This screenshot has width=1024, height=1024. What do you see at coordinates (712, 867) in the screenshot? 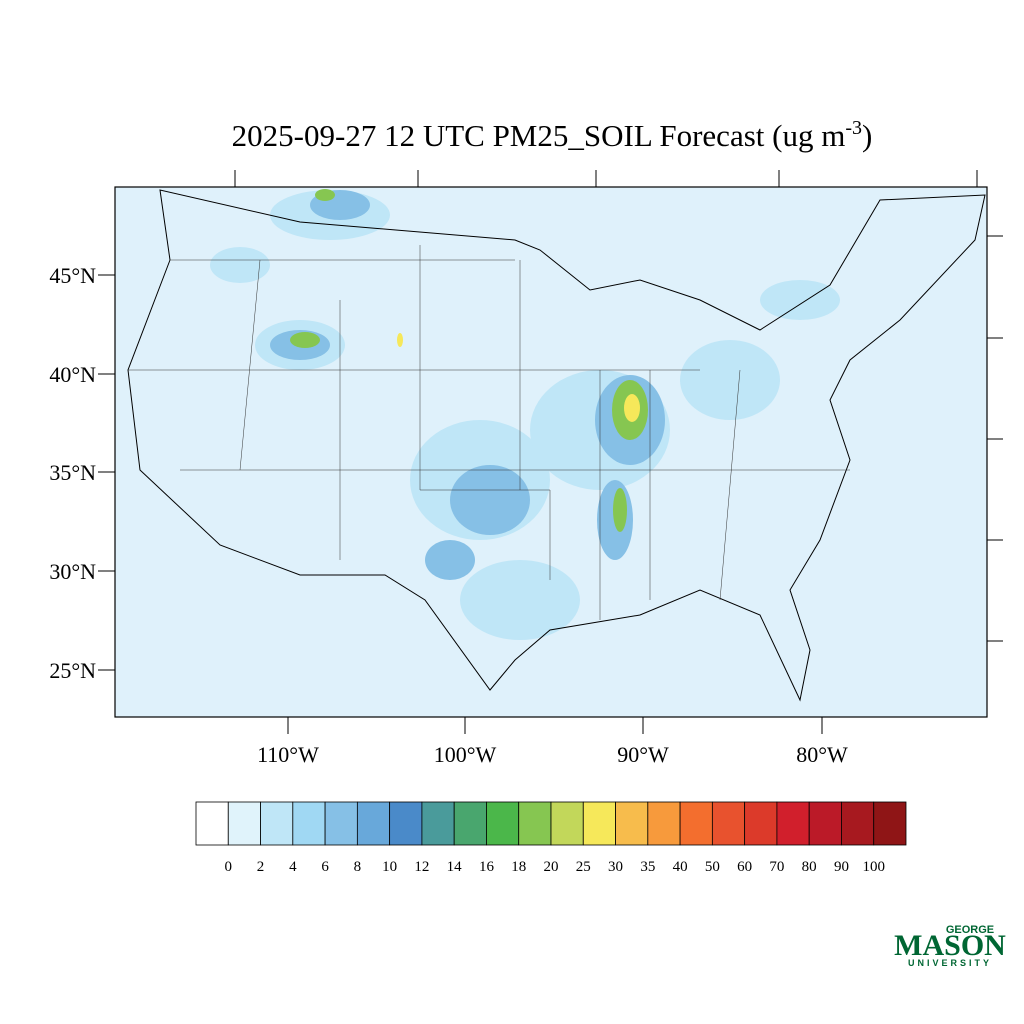
I see `colorbar-label: 50` at bounding box center [712, 867].